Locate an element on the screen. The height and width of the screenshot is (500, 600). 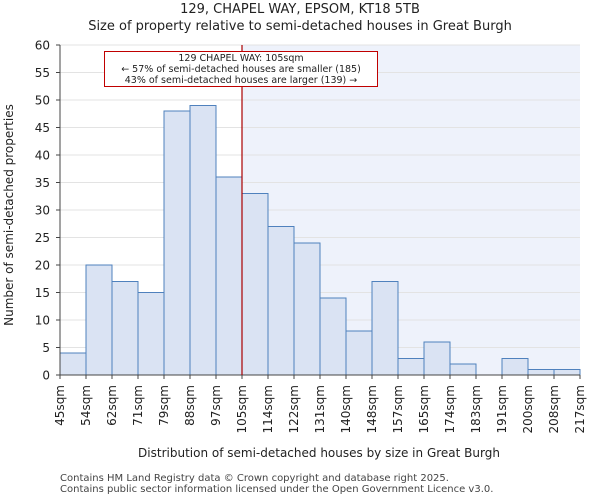
x-tick-label: 157sqm is located at coordinates (398, 409).